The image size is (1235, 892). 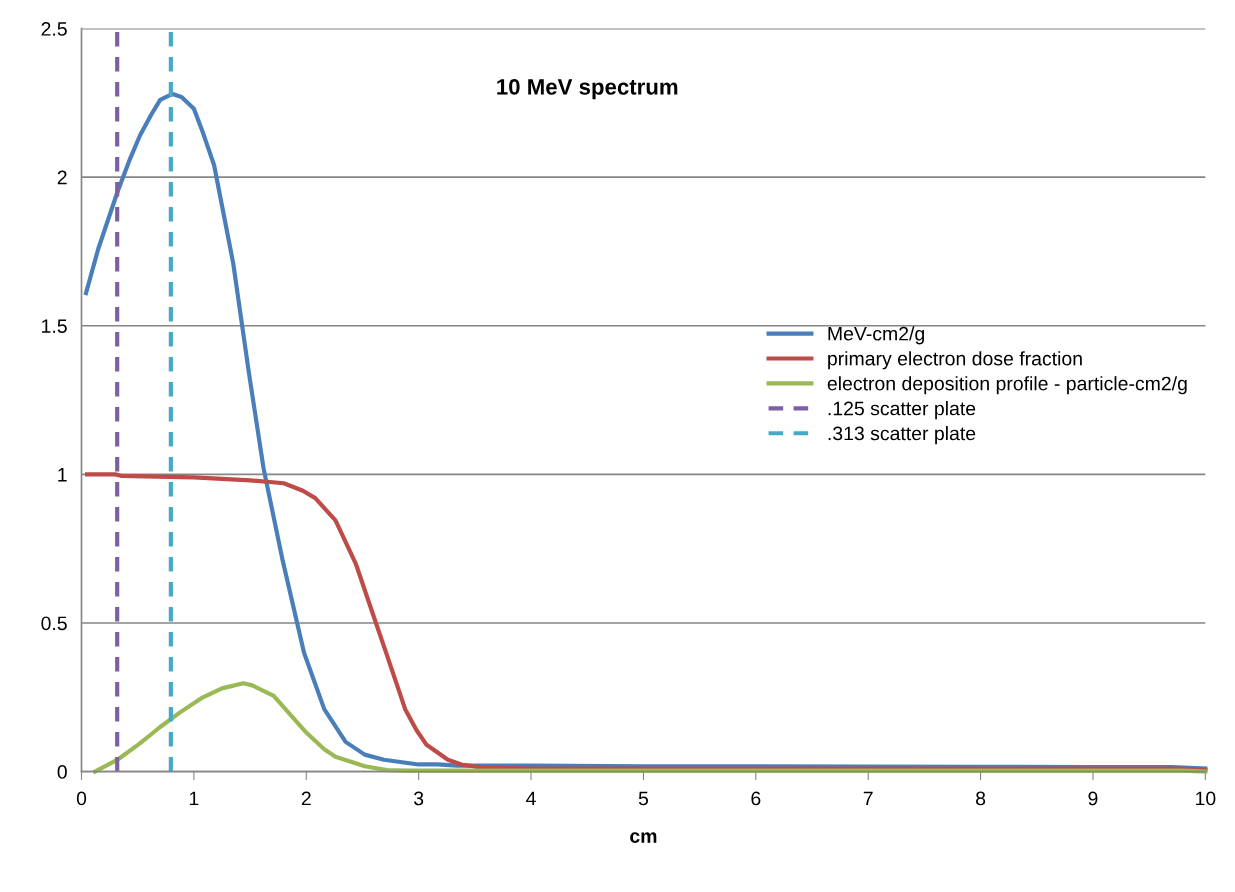 I want to click on text: 10 MeV spectrum, so click(x=587, y=89).